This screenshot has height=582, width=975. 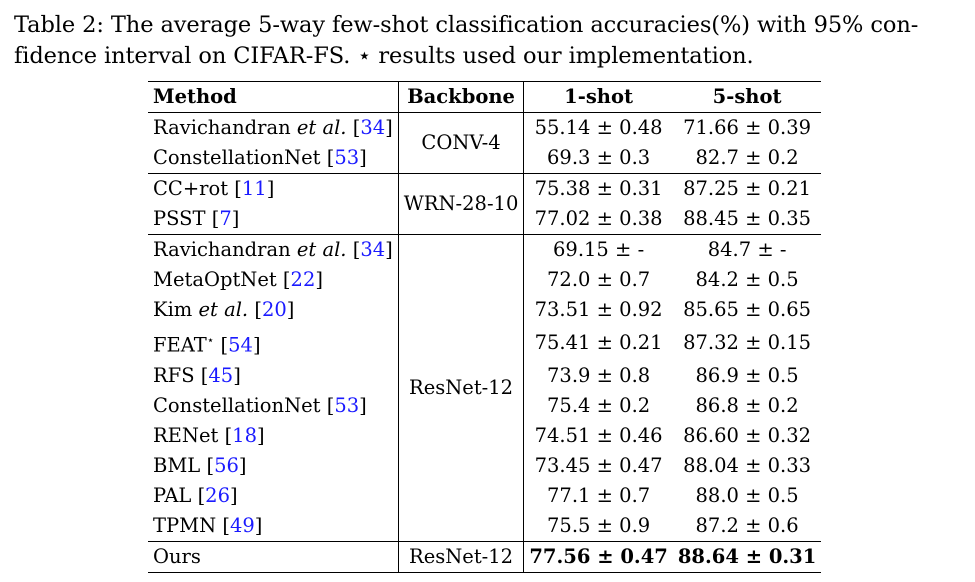 I want to click on table-row: Ours ResNet-12 77.56 ± 0.47 88.64 ± 0.31, so click(x=485, y=556).